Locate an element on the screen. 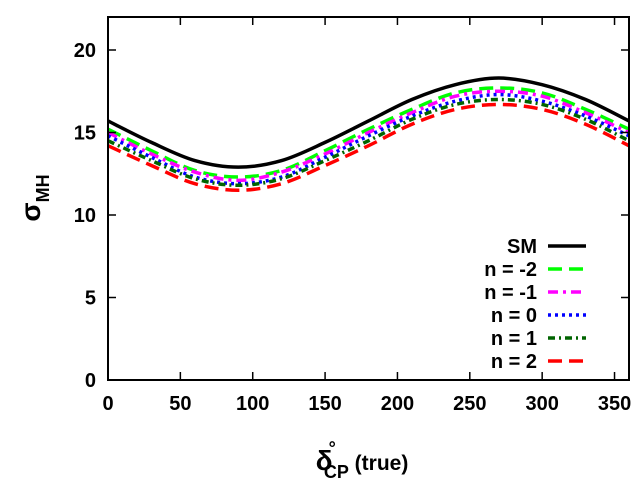 The height and width of the screenshot is (480, 640). x-axis-label-sup: ° is located at coordinates (332, 448).